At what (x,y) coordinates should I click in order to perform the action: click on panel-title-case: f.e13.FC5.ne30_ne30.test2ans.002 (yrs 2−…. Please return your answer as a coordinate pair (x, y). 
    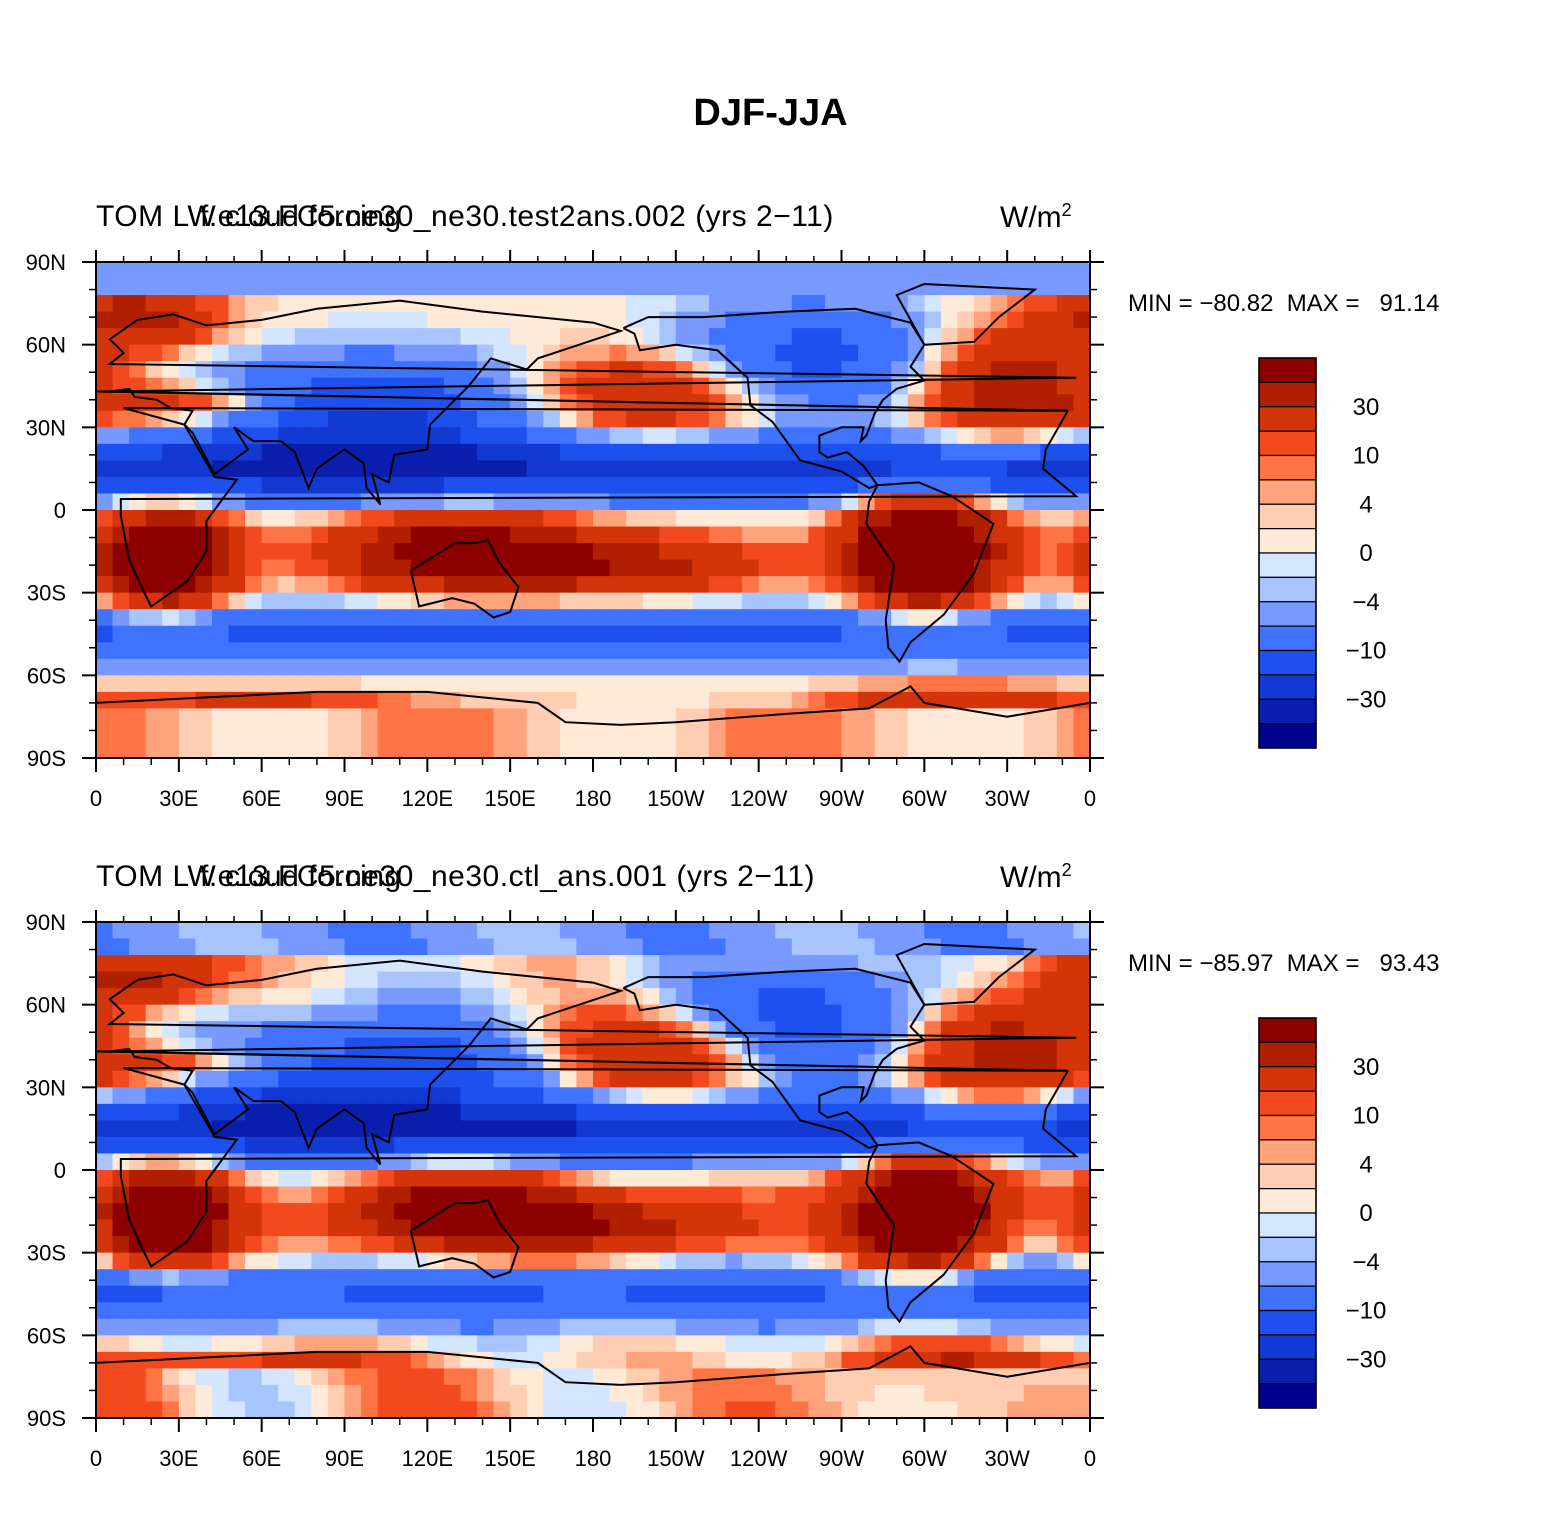
    Looking at the image, I should click on (517, 216).